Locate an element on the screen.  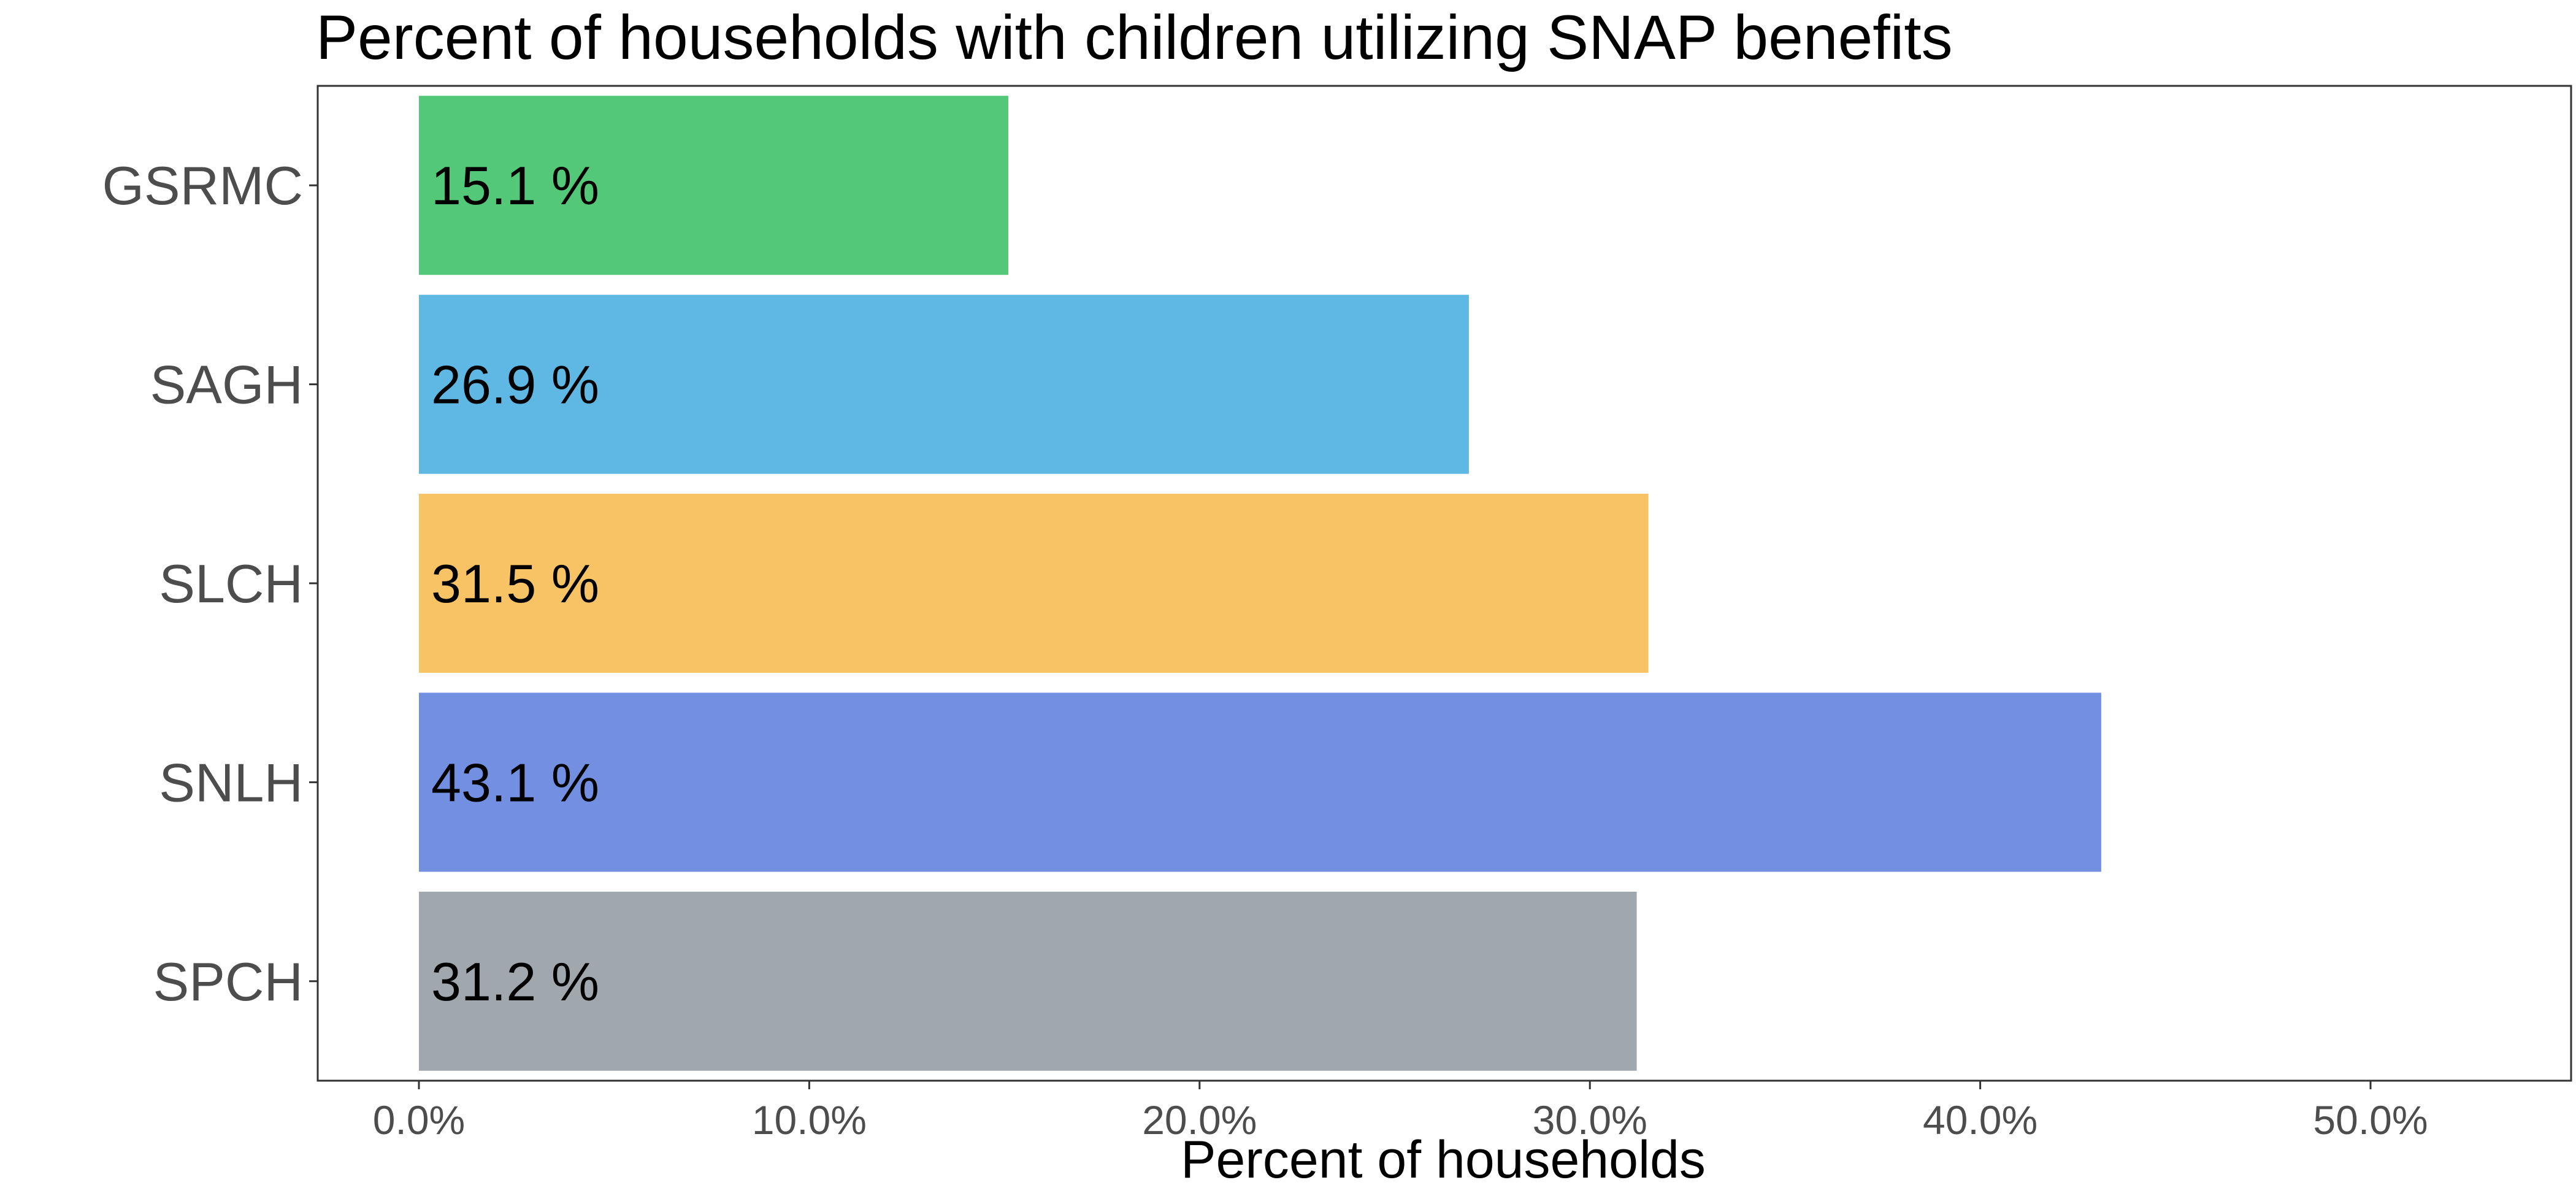
x-axis-title: Percent of households is located at coordinates (1443, 1159).